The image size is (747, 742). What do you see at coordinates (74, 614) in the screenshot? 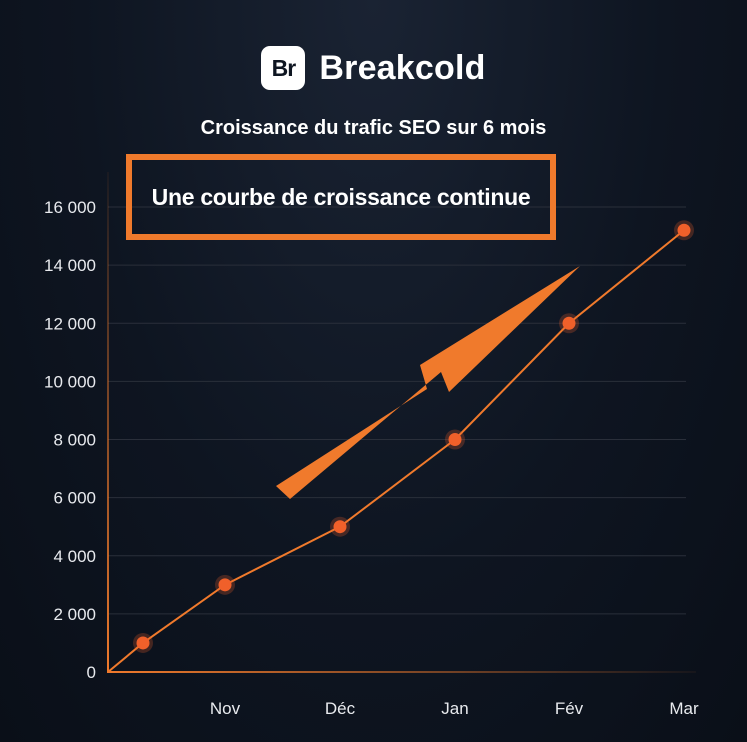
I see `y-tick-label: 2 000` at bounding box center [74, 614].